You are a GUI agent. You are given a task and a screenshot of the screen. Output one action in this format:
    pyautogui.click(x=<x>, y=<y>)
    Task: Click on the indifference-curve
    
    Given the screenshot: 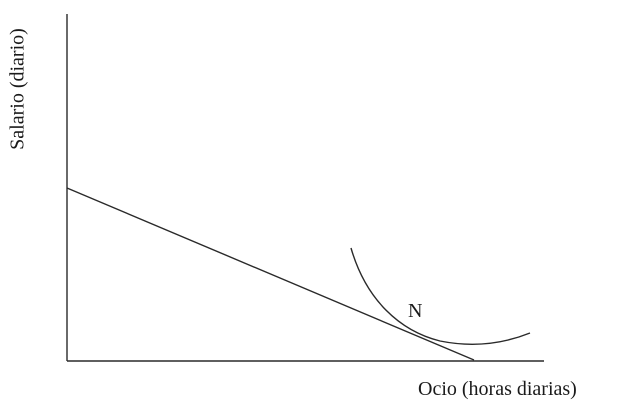 What is the action you would take?
    pyautogui.click(x=440, y=296)
    